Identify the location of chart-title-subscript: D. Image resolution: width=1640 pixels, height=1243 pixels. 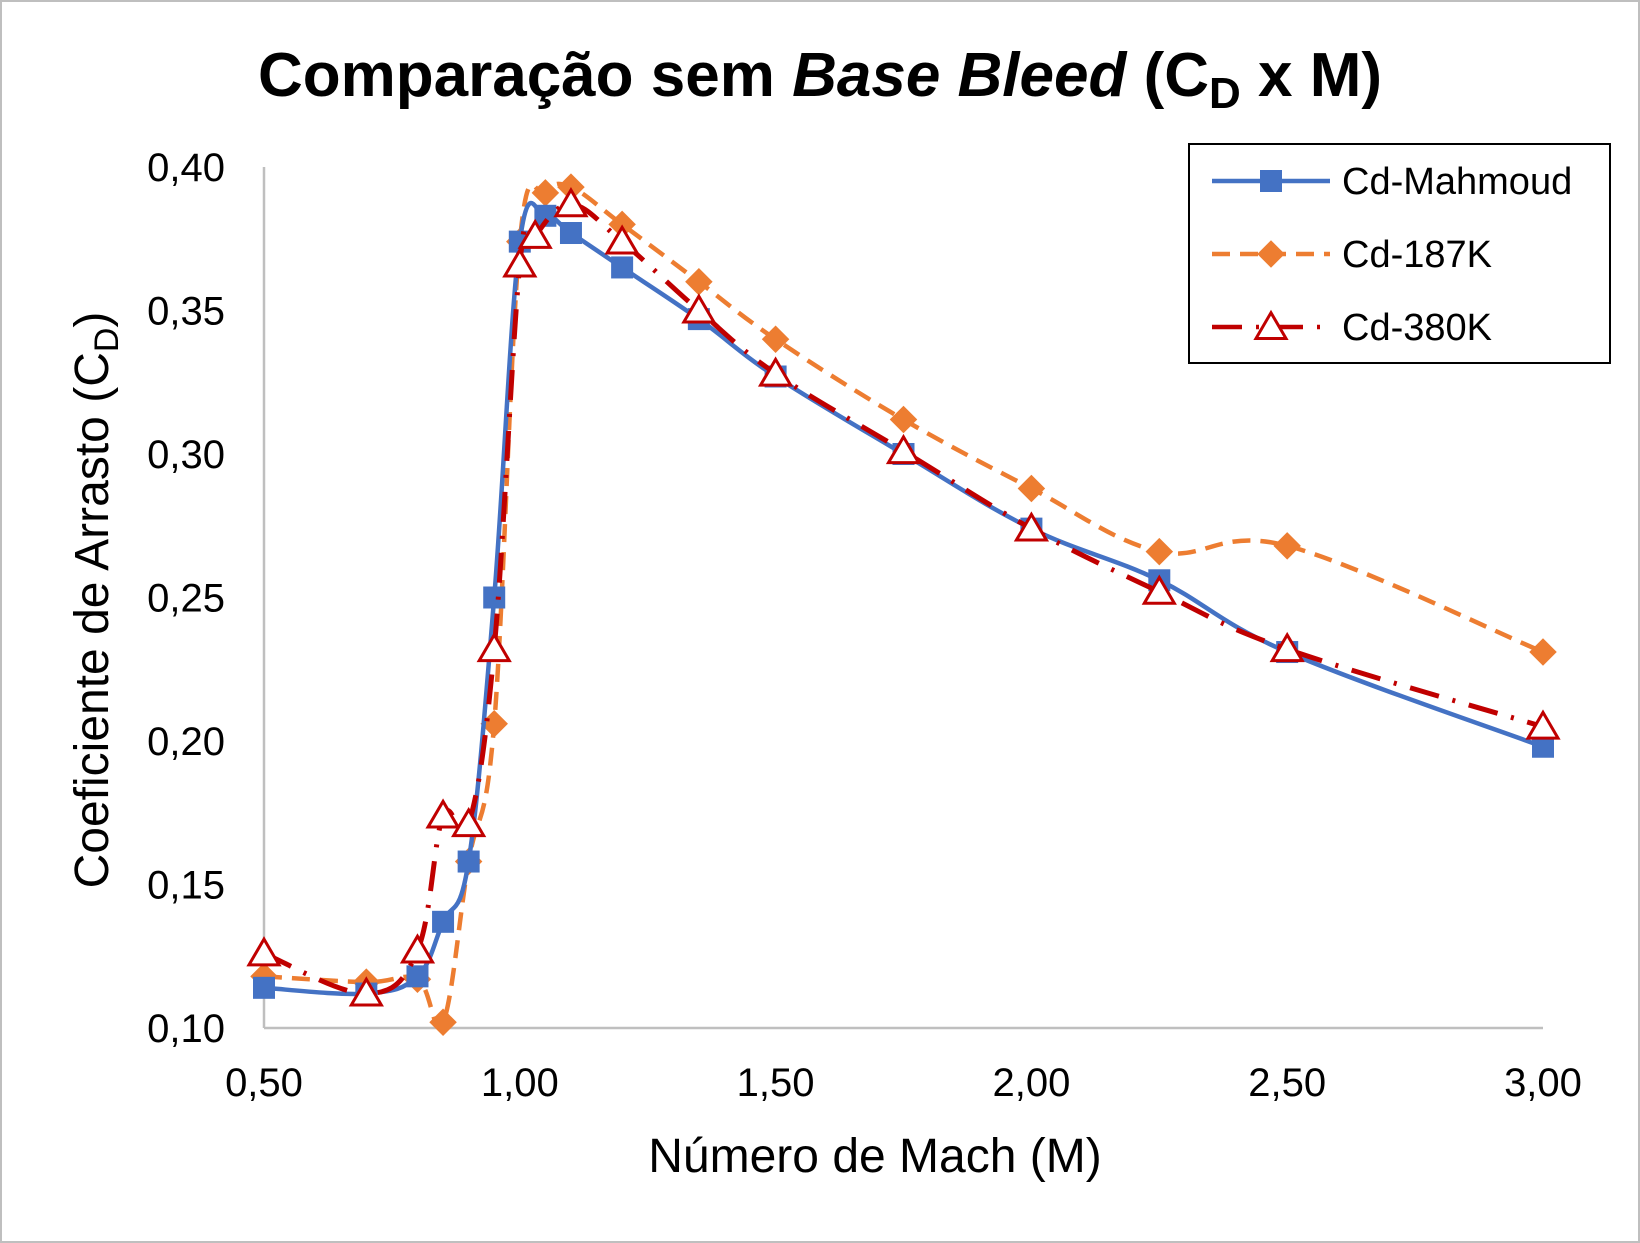
(1225, 93).